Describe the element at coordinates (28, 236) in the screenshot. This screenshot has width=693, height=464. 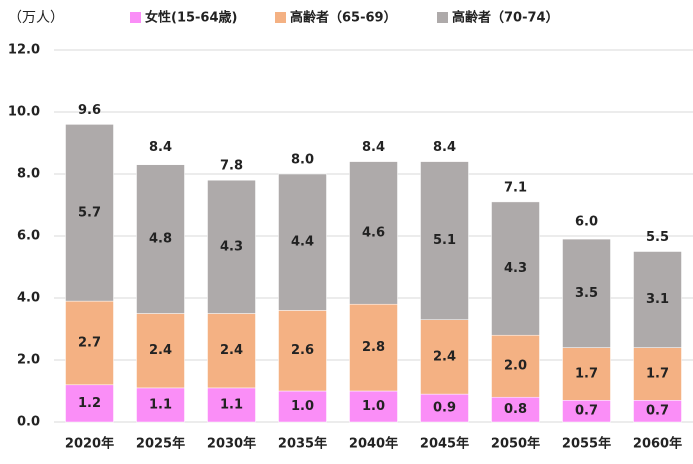
I see `y-tick-label: 6.0` at that location.